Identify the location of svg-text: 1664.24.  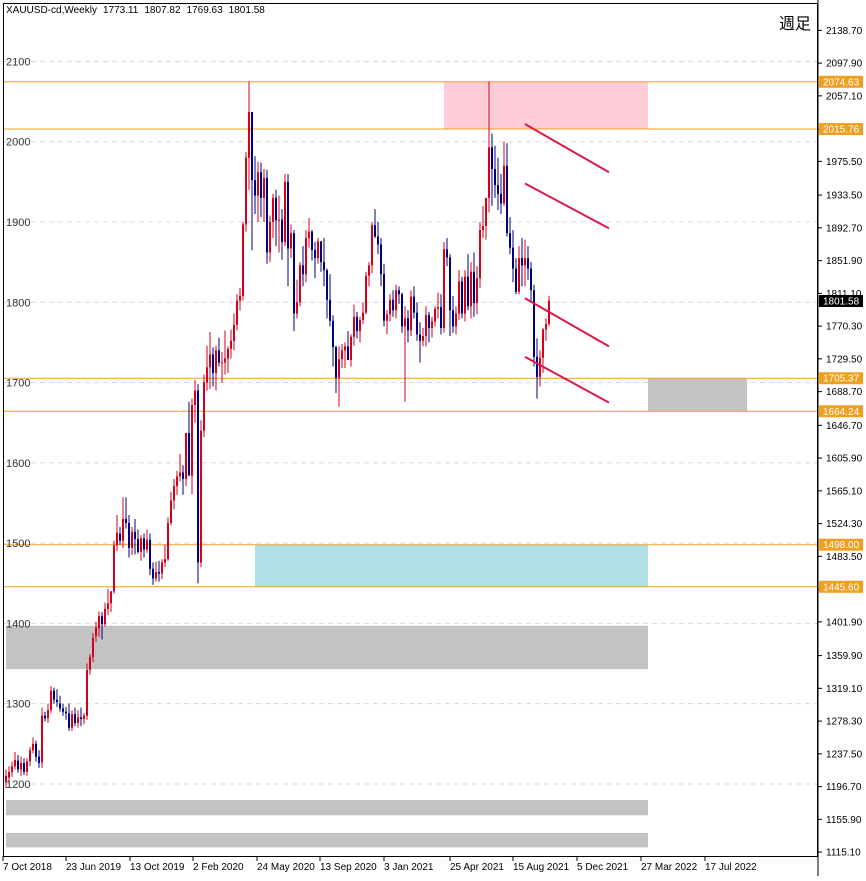
(841, 412).